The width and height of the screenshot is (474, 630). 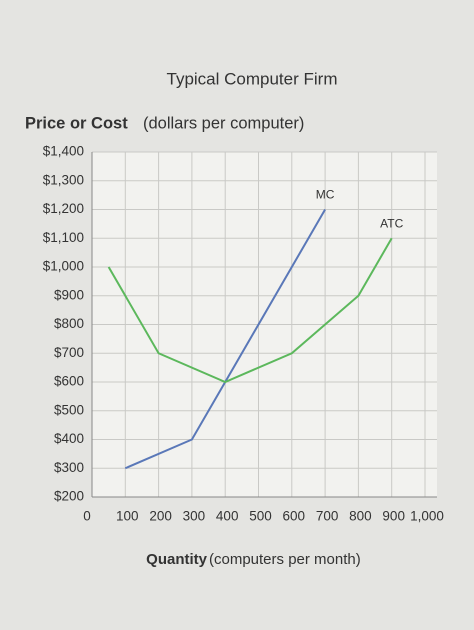 What do you see at coordinates (69, 352) in the screenshot?
I see `y-tick-label: $700` at bounding box center [69, 352].